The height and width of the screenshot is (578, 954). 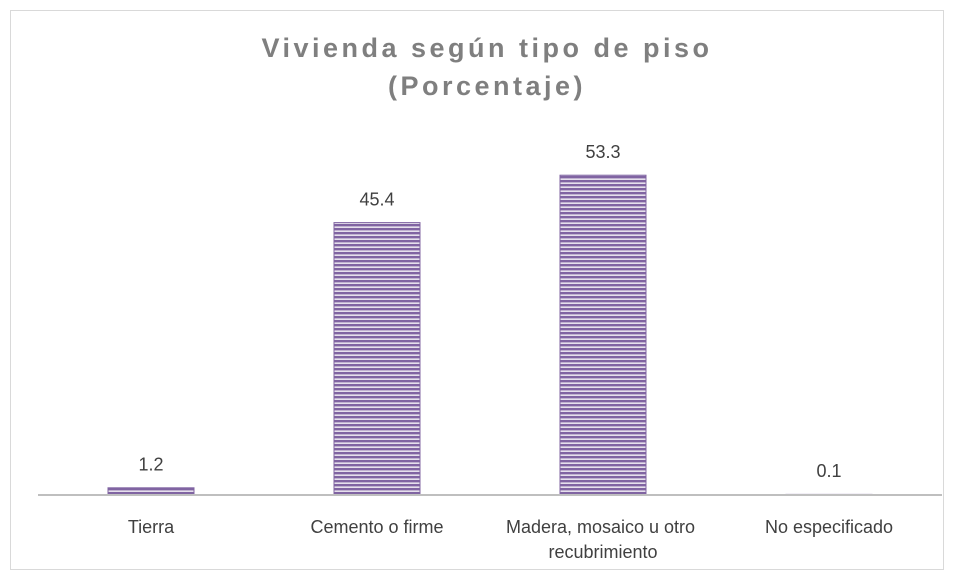 What do you see at coordinates (602, 152) in the screenshot?
I see `data-label: 53.3` at bounding box center [602, 152].